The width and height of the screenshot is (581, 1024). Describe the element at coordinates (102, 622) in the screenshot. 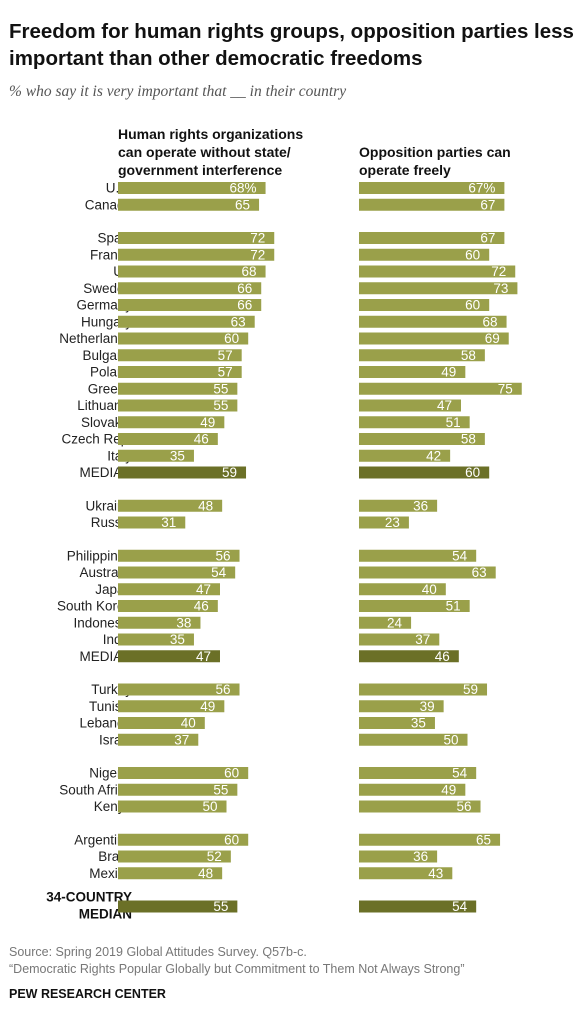

I see `row-label-indonesia: Indonesia` at that location.